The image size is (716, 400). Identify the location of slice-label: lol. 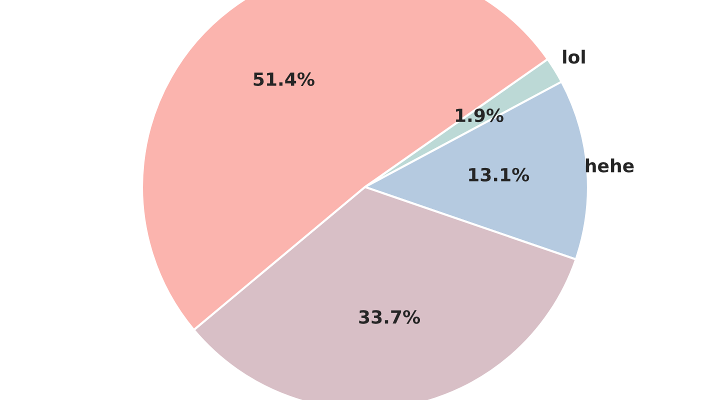
(574, 57).